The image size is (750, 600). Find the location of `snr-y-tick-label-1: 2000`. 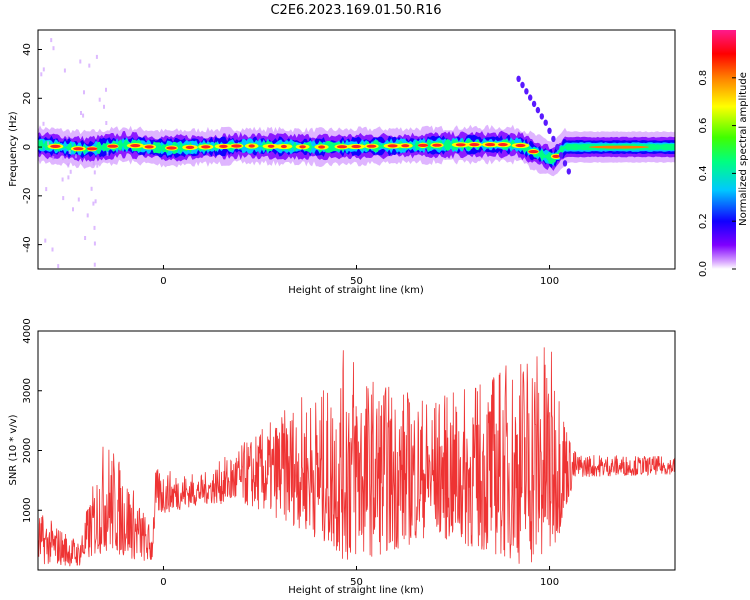

snr-y-tick-label-1: 2000 is located at coordinates (27, 450).